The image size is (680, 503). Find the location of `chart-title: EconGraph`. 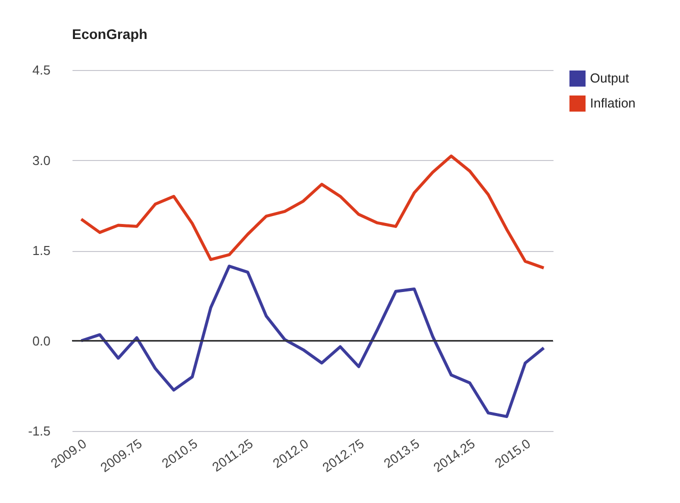

chart-title: EconGraph is located at coordinates (110, 34).